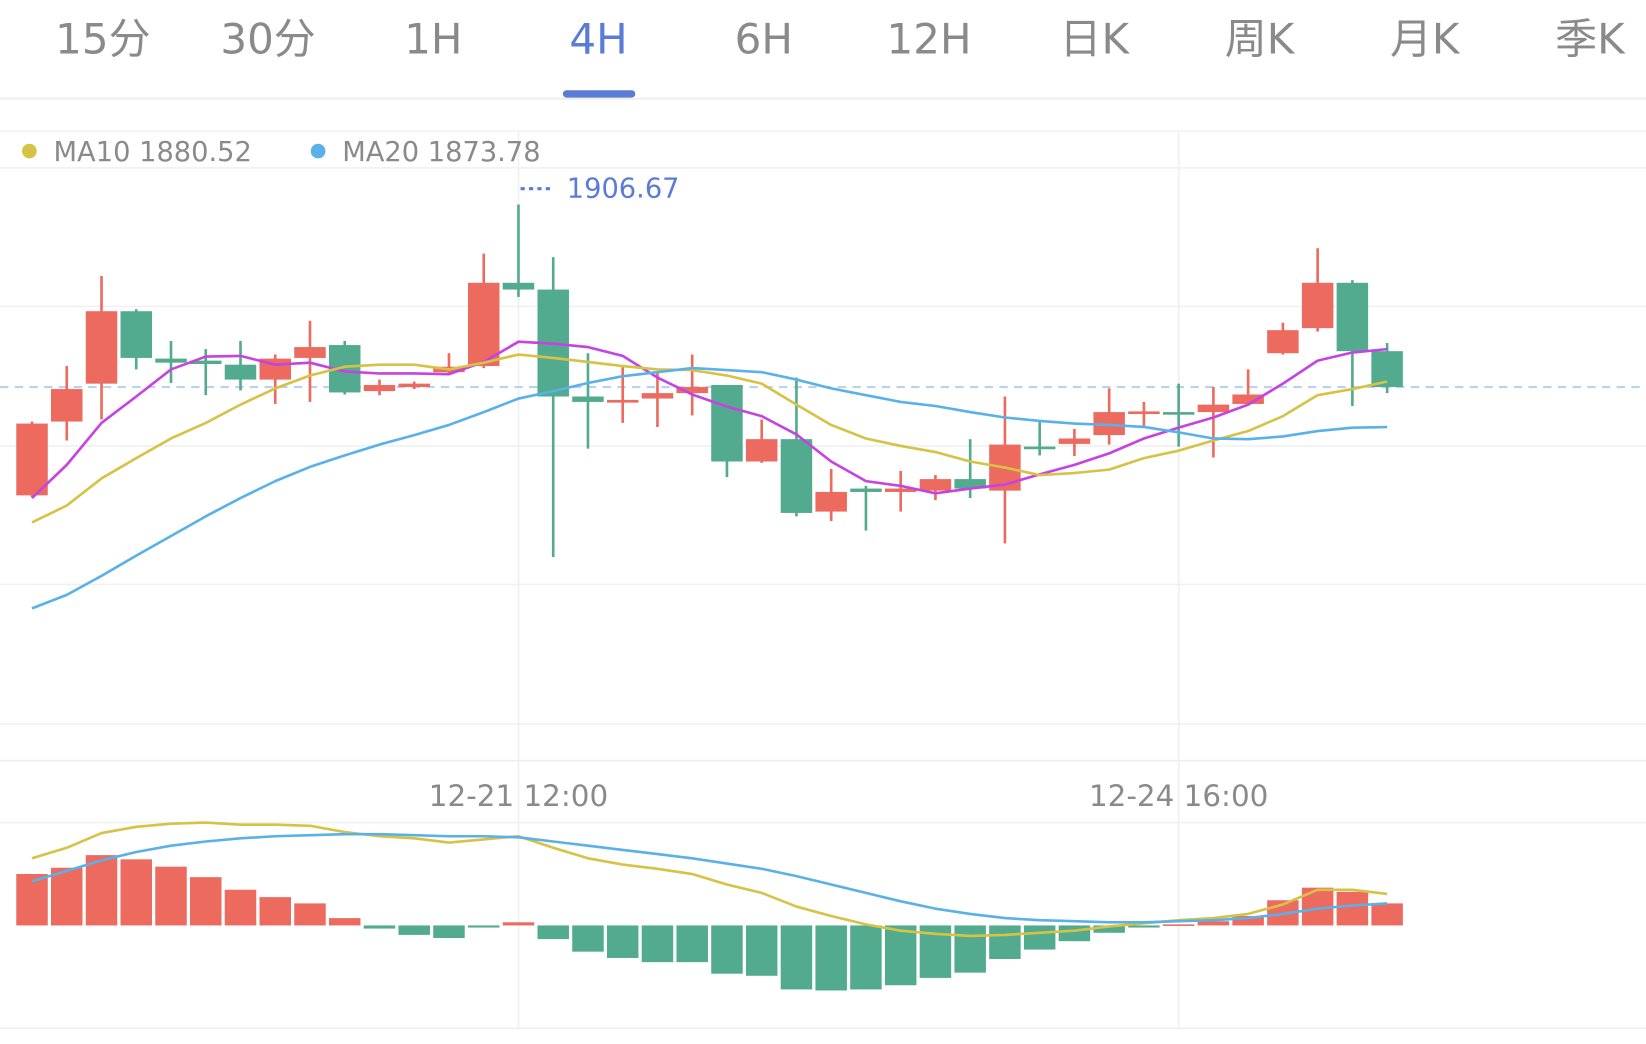  Describe the element at coordinates (484, 152) in the screenshot. I see `legend-value: 1873.78` at that location.